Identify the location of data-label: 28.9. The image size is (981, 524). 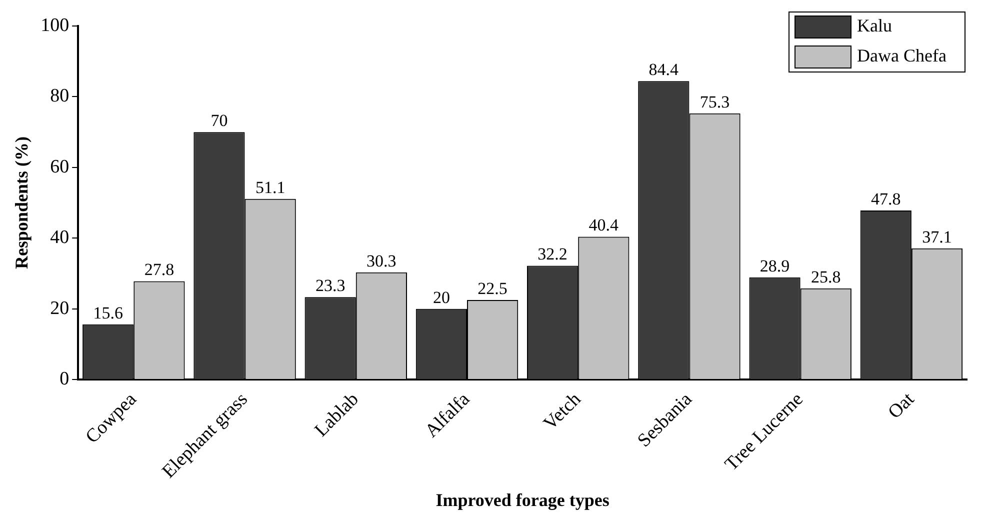
(775, 266).